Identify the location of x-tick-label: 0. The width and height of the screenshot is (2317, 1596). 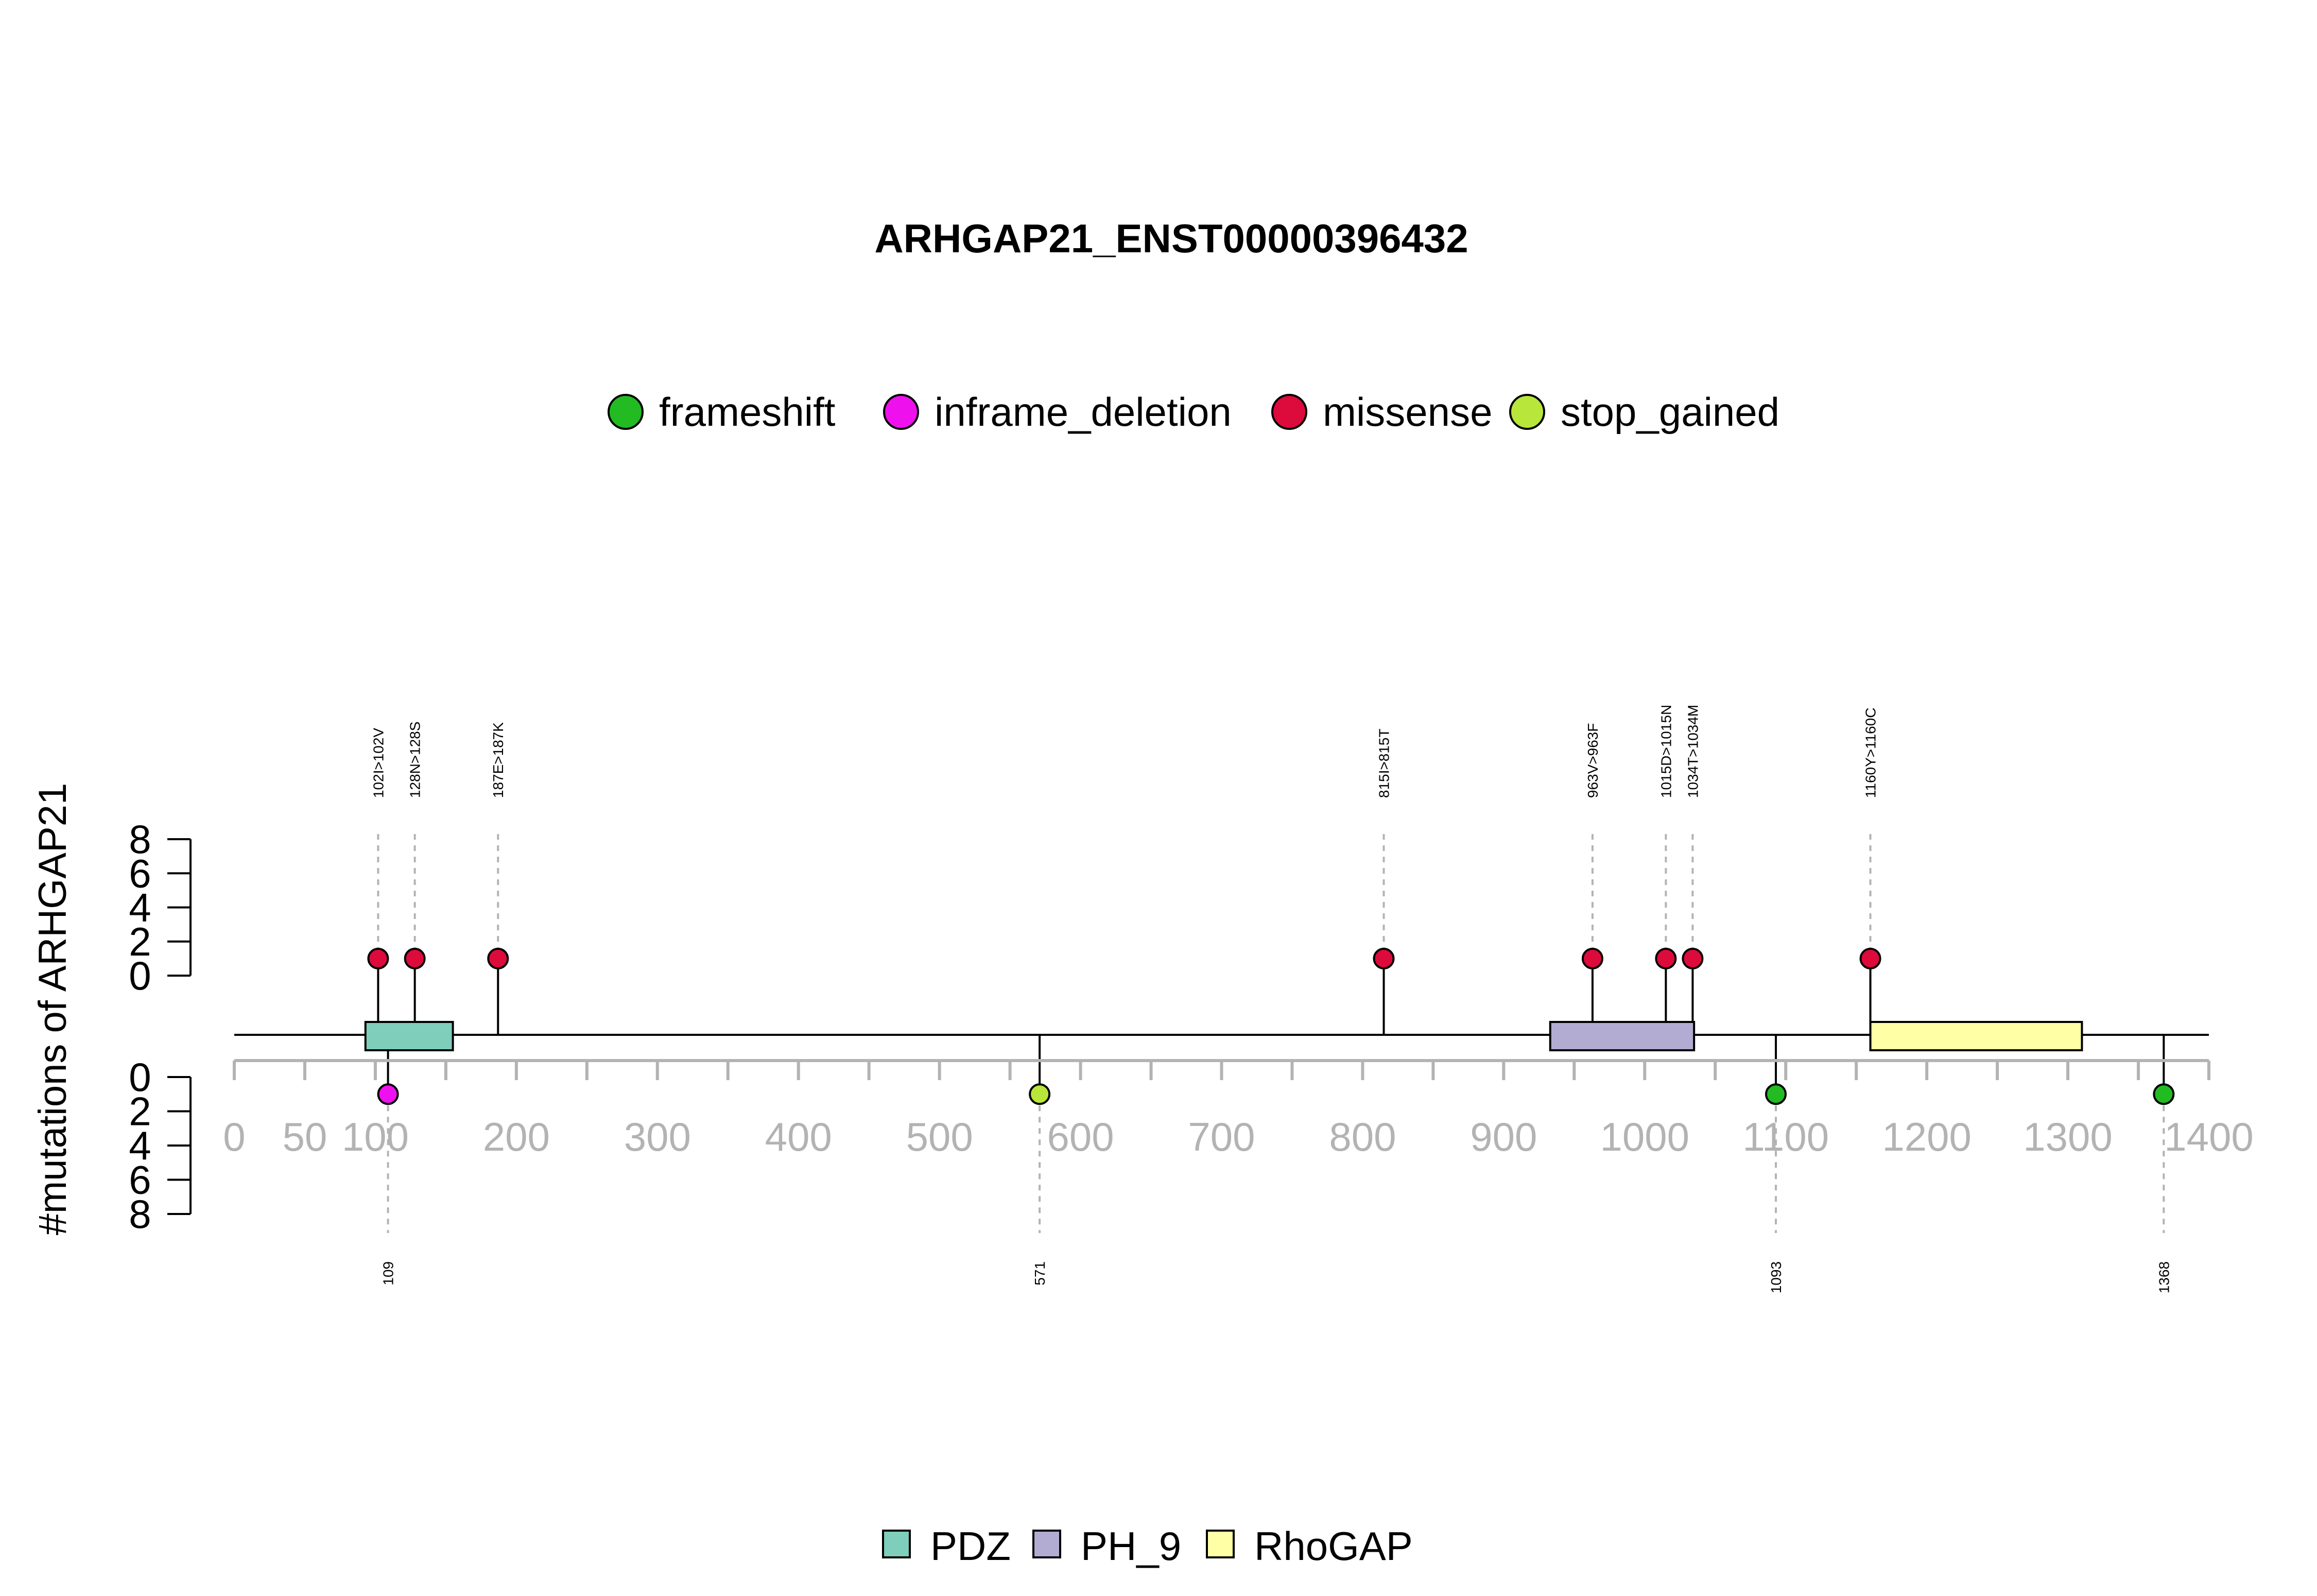
(234, 1136).